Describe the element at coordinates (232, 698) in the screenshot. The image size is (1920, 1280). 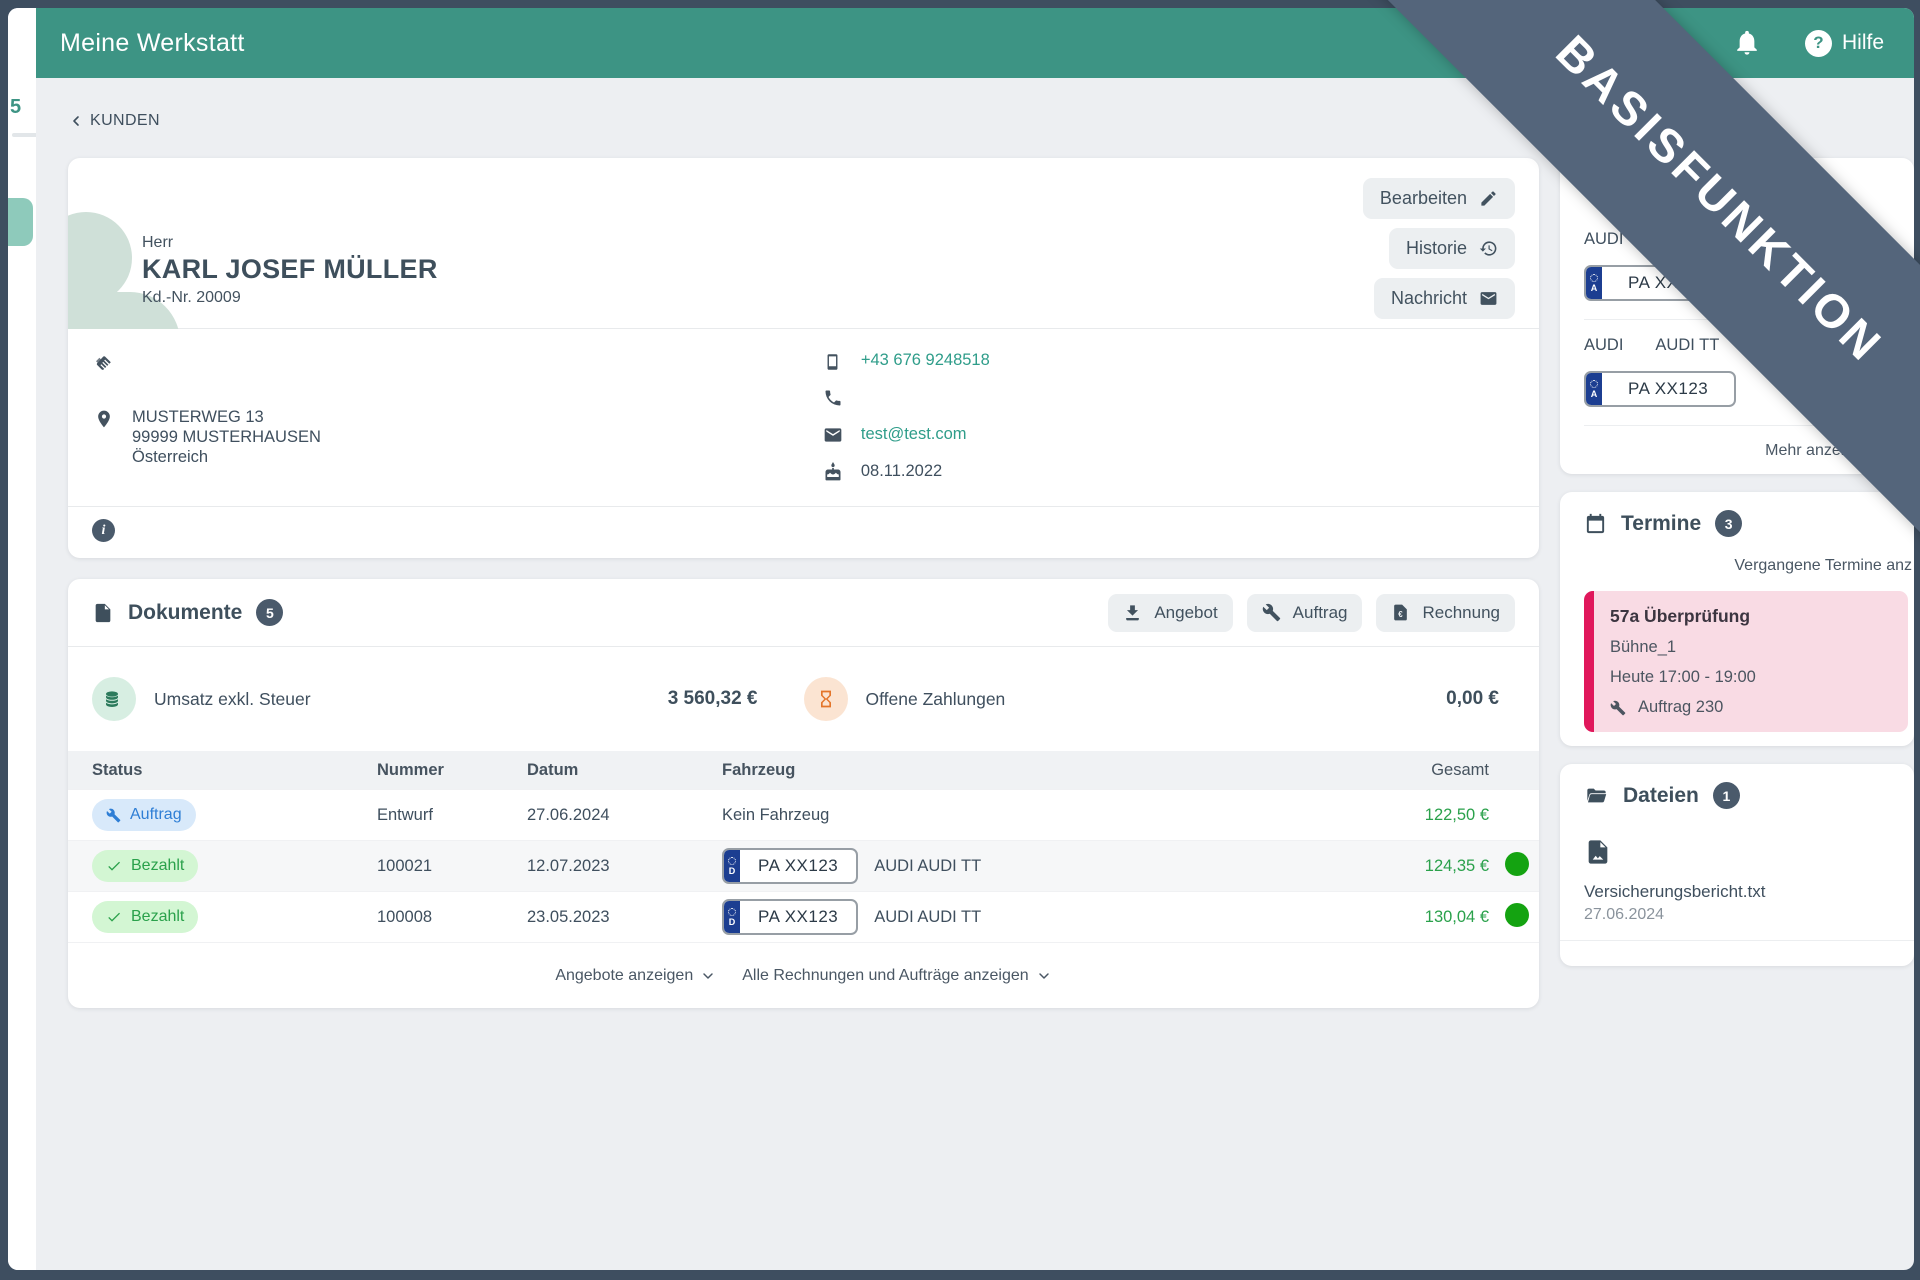
I see `revenue-label: Umsatz exkl. Steuer` at that location.